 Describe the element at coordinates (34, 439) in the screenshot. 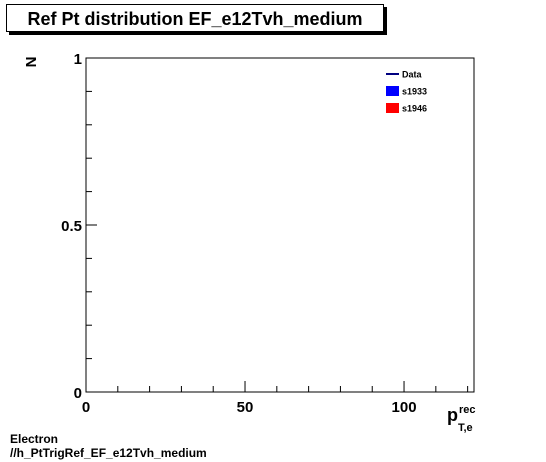

I see `footer-line-1: Electron` at that location.